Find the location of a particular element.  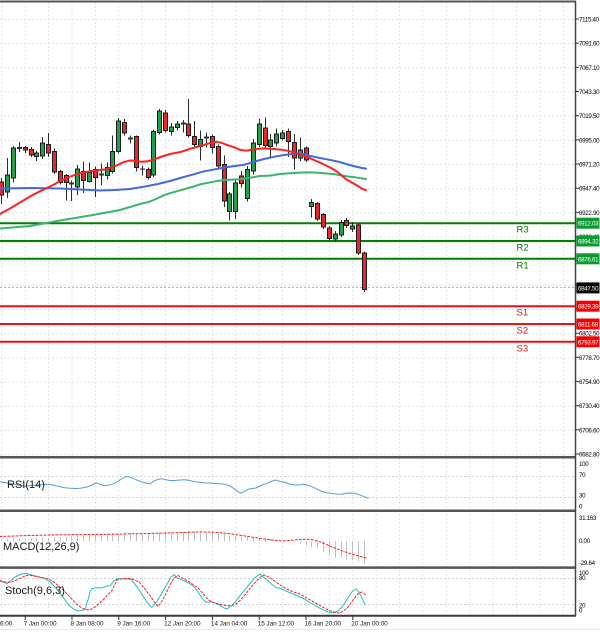

svg-text: 6754.90 is located at coordinates (589, 382).